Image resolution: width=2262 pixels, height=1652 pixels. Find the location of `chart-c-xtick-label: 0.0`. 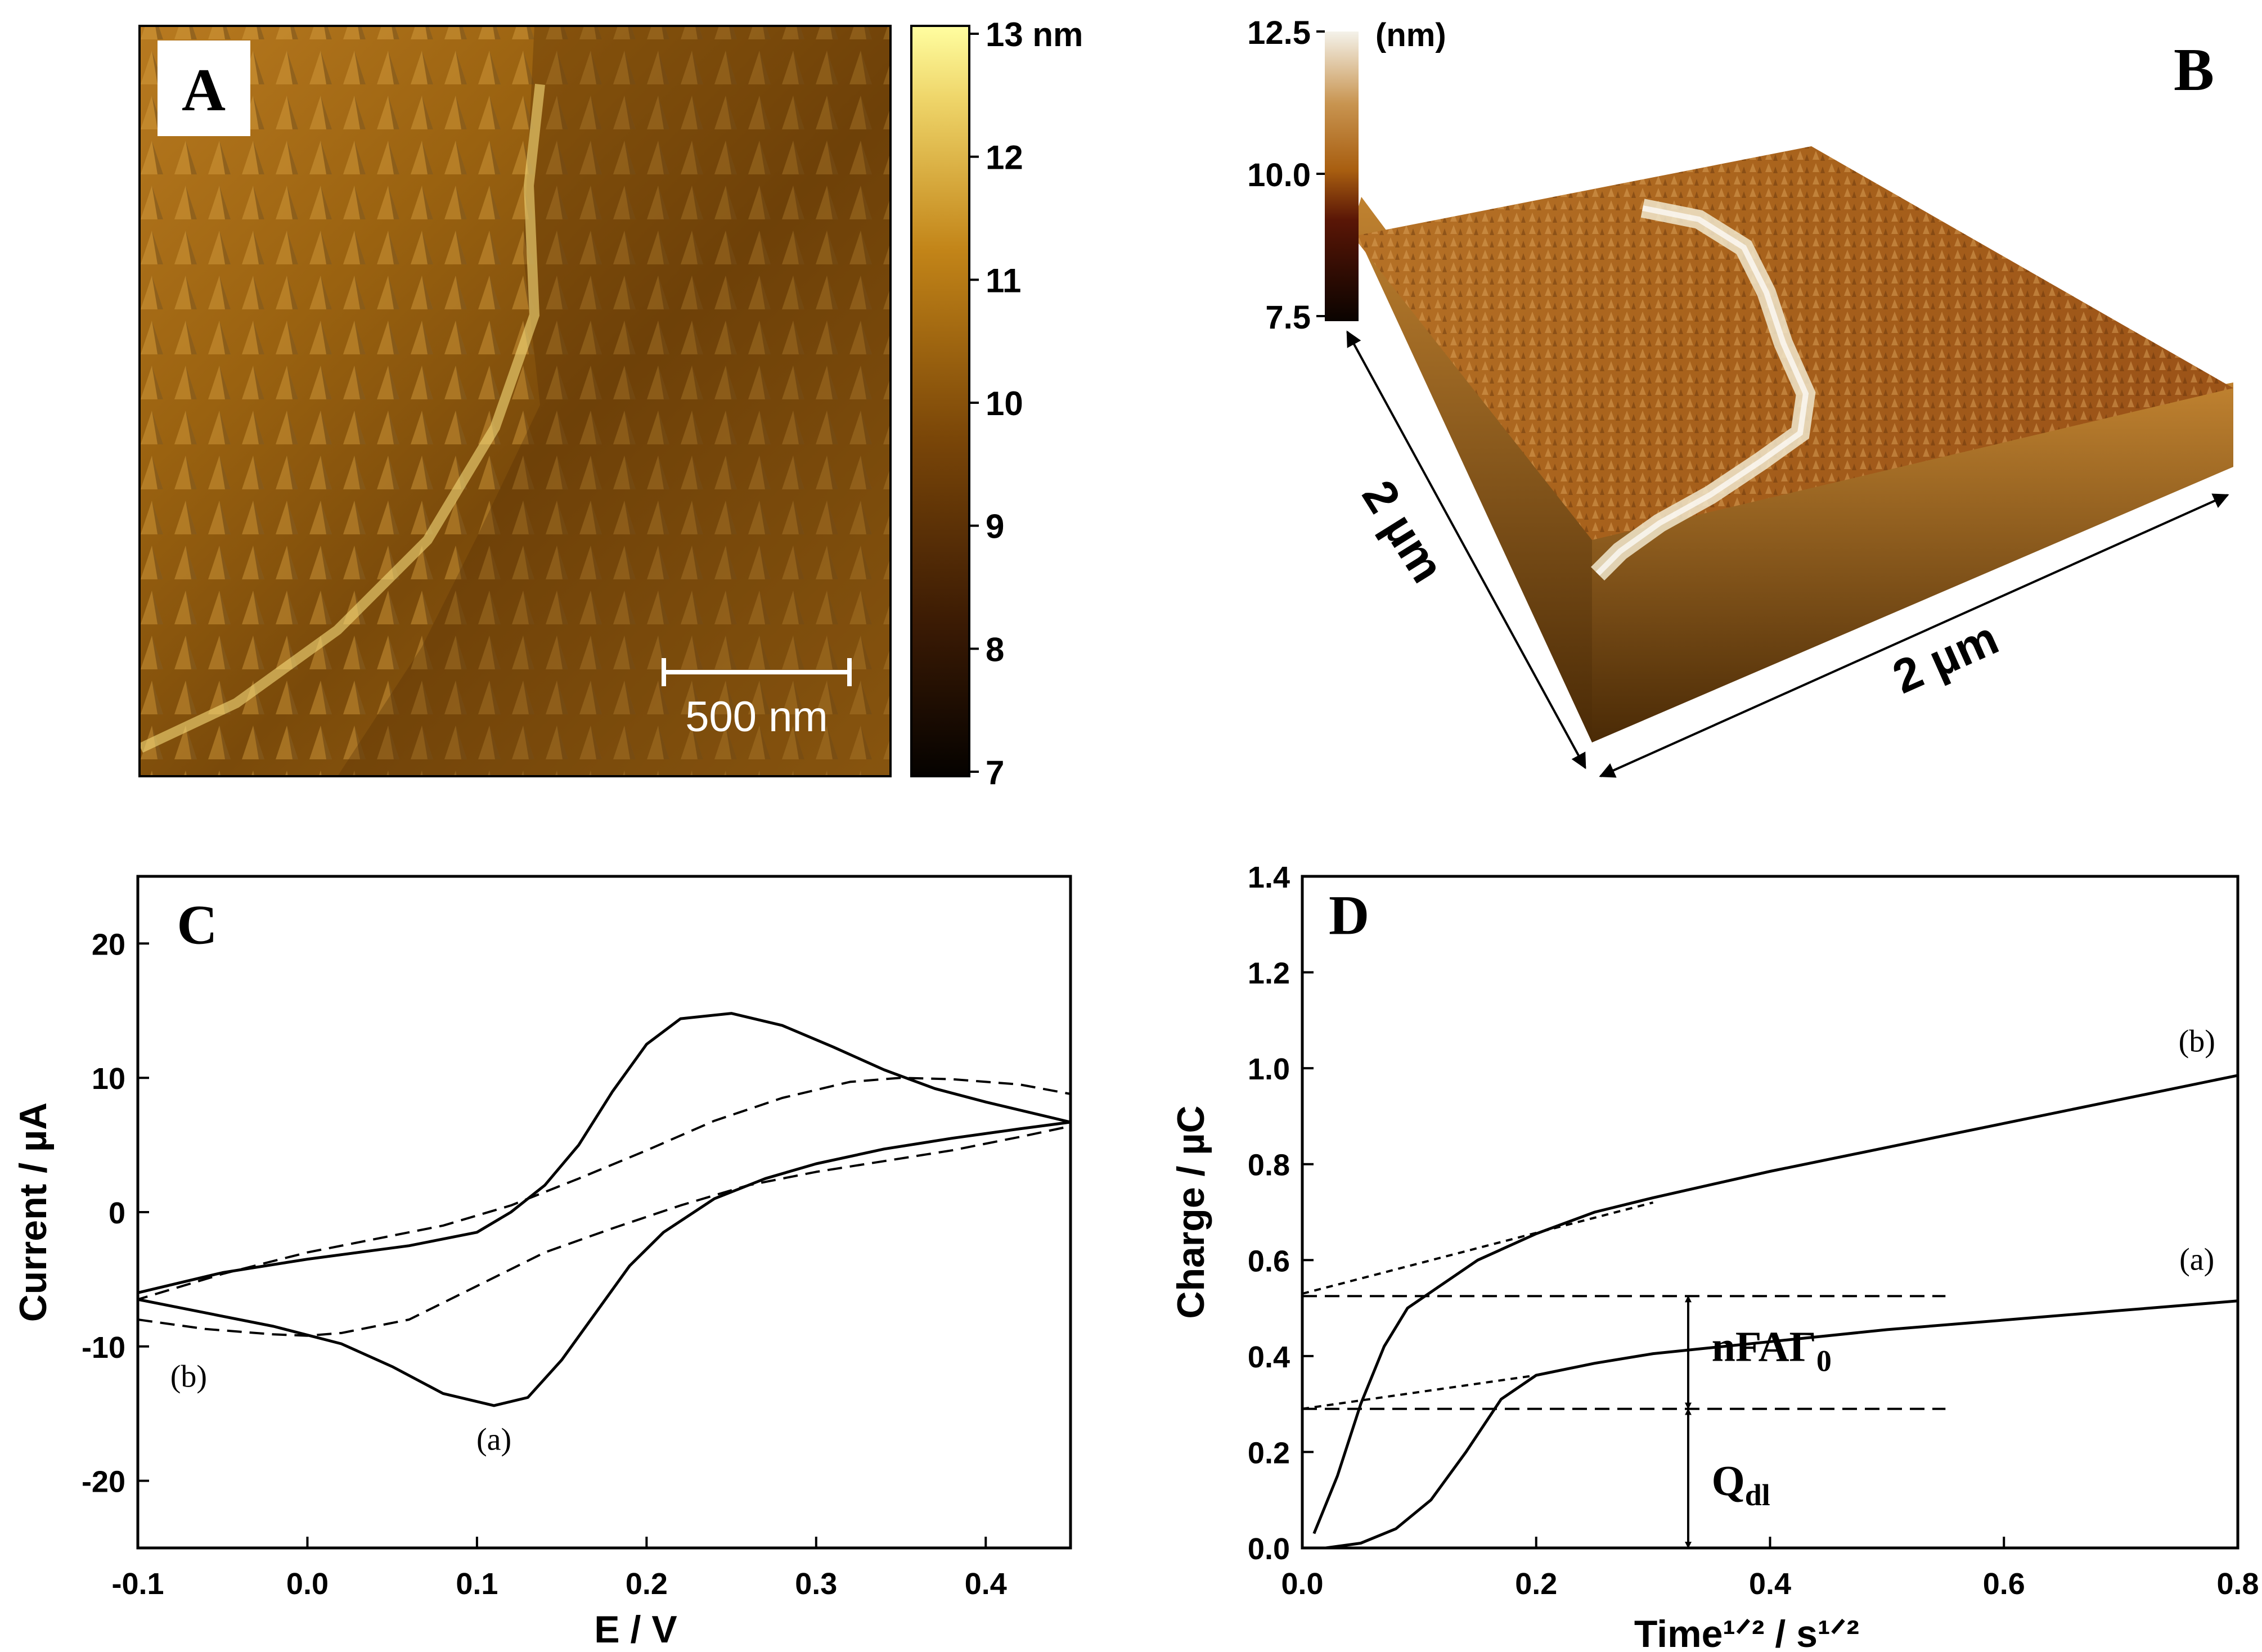

chart-c-xtick-label: 0.0 is located at coordinates (307, 1584).